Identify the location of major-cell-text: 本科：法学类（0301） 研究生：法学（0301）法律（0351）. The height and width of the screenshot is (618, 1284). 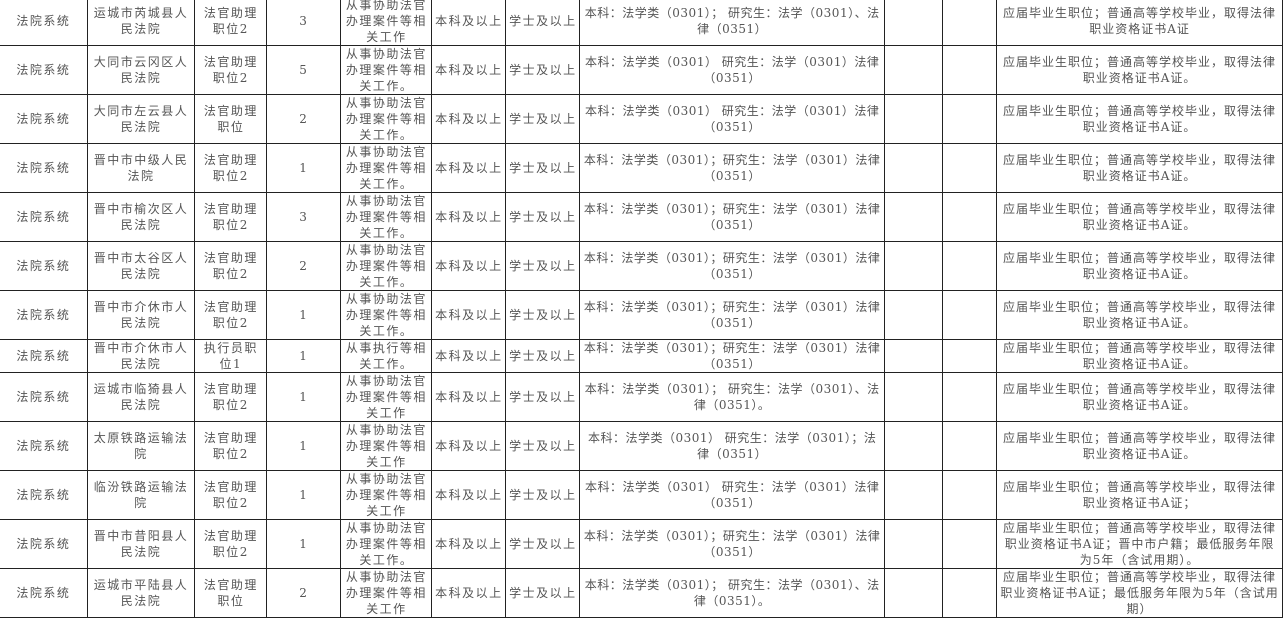
(732, 119).